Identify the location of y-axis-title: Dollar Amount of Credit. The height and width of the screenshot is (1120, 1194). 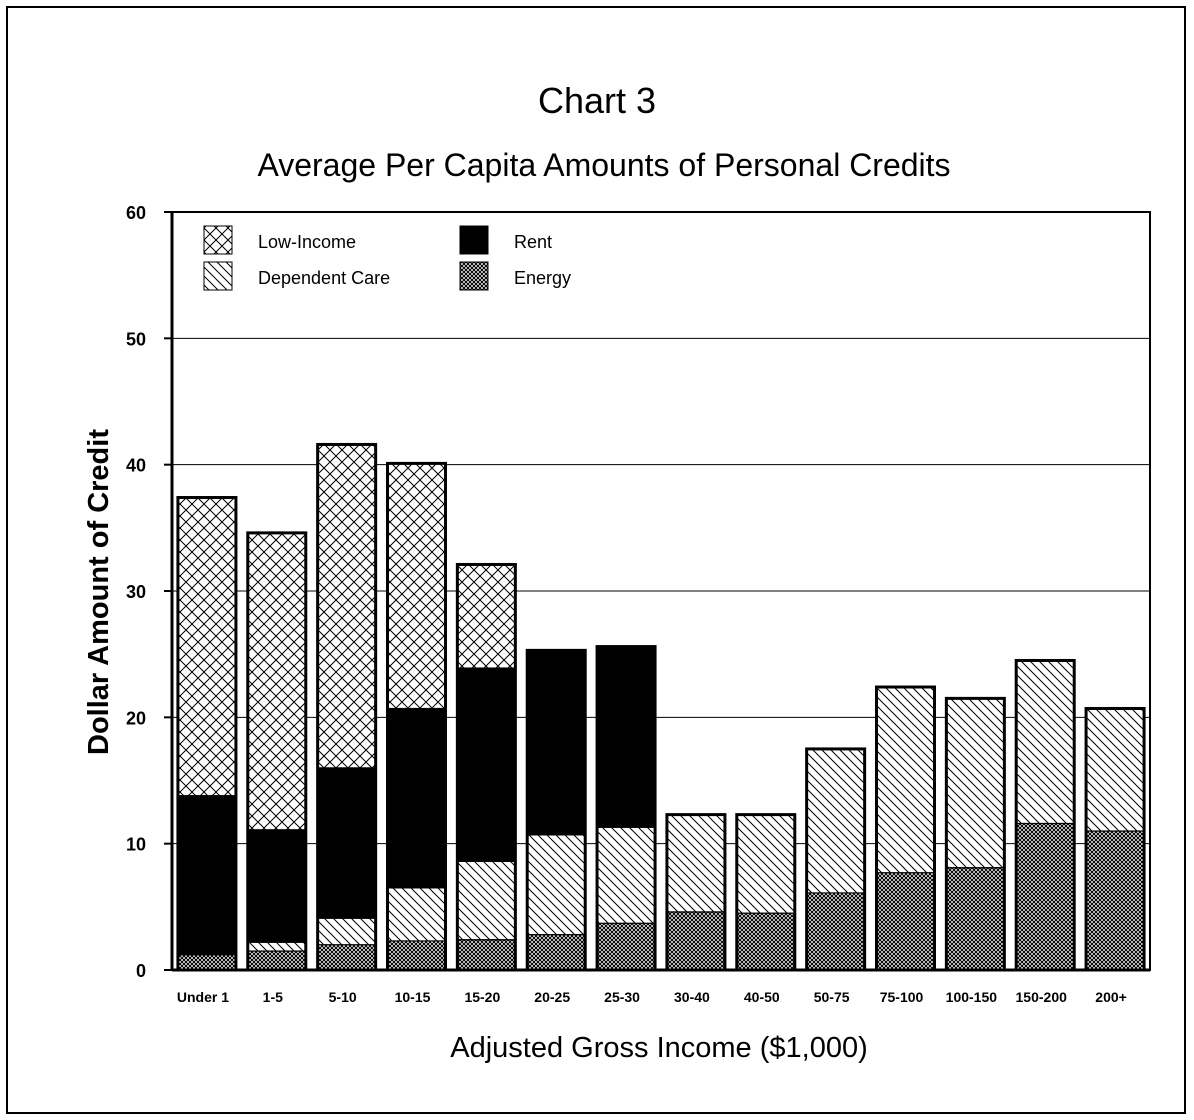
(99, 592).